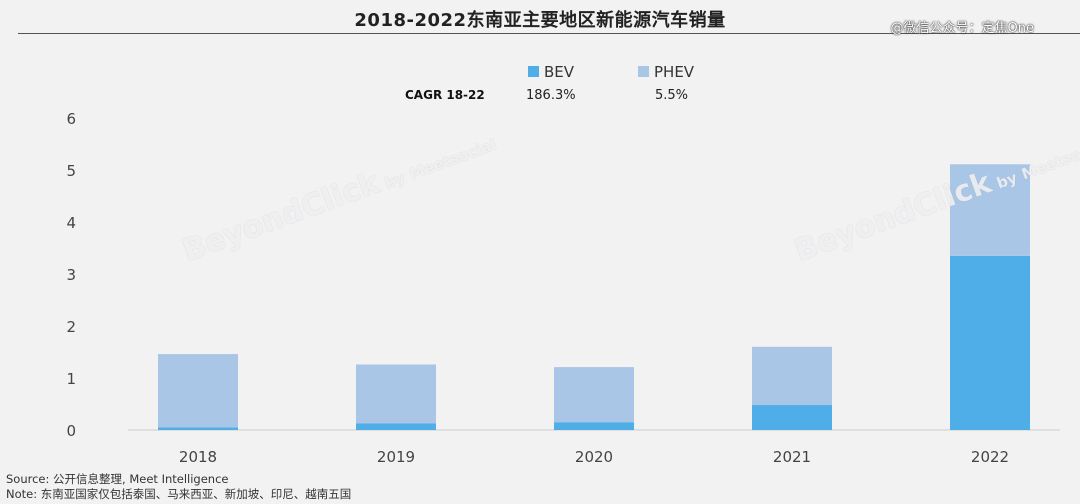  I want to click on y-tick-label: 3, so click(71, 275).